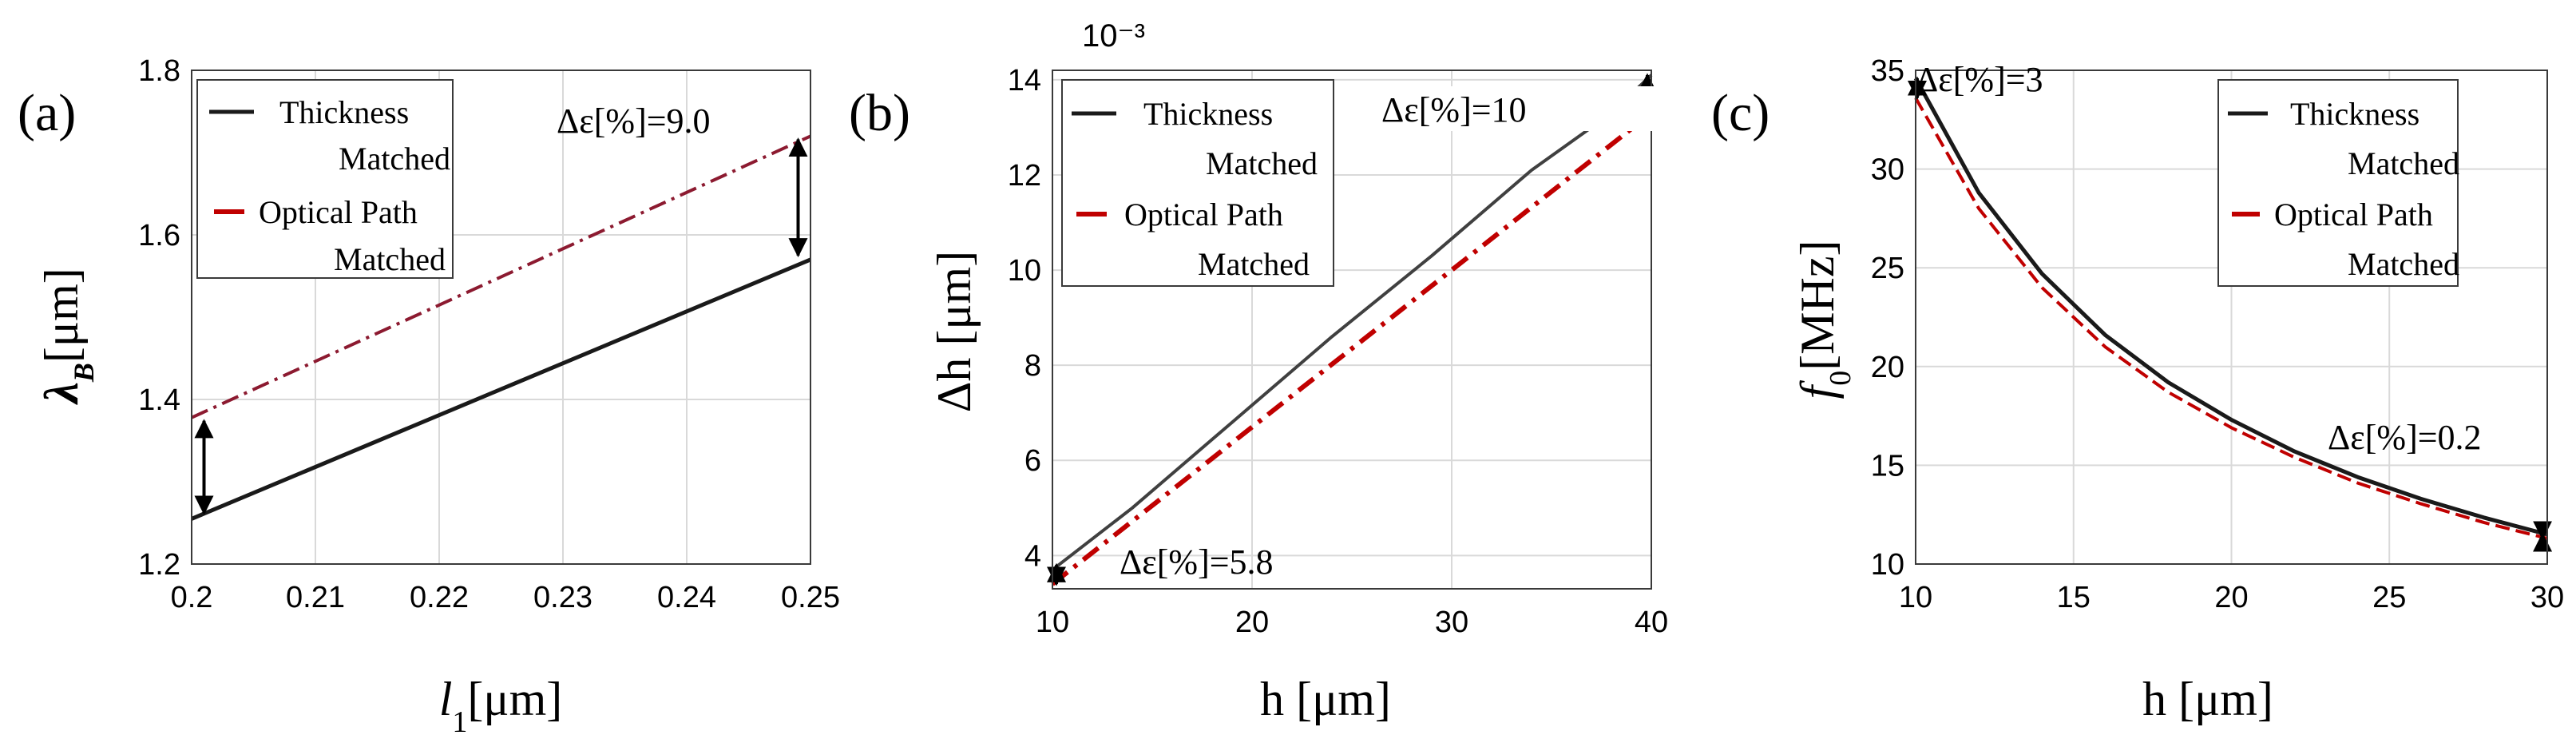 The height and width of the screenshot is (735, 2576). I want to click on x-tick-labels: 10 15 20 25 30, so click(2231, 597).